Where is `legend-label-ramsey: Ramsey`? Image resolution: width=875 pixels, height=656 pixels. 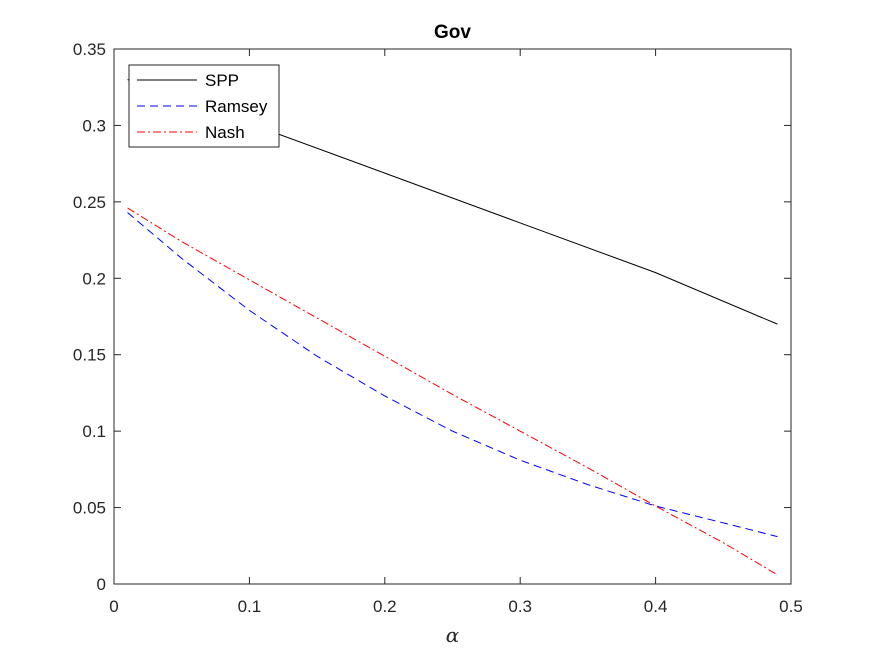
legend-label-ramsey: Ramsey is located at coordinates (236, 106).